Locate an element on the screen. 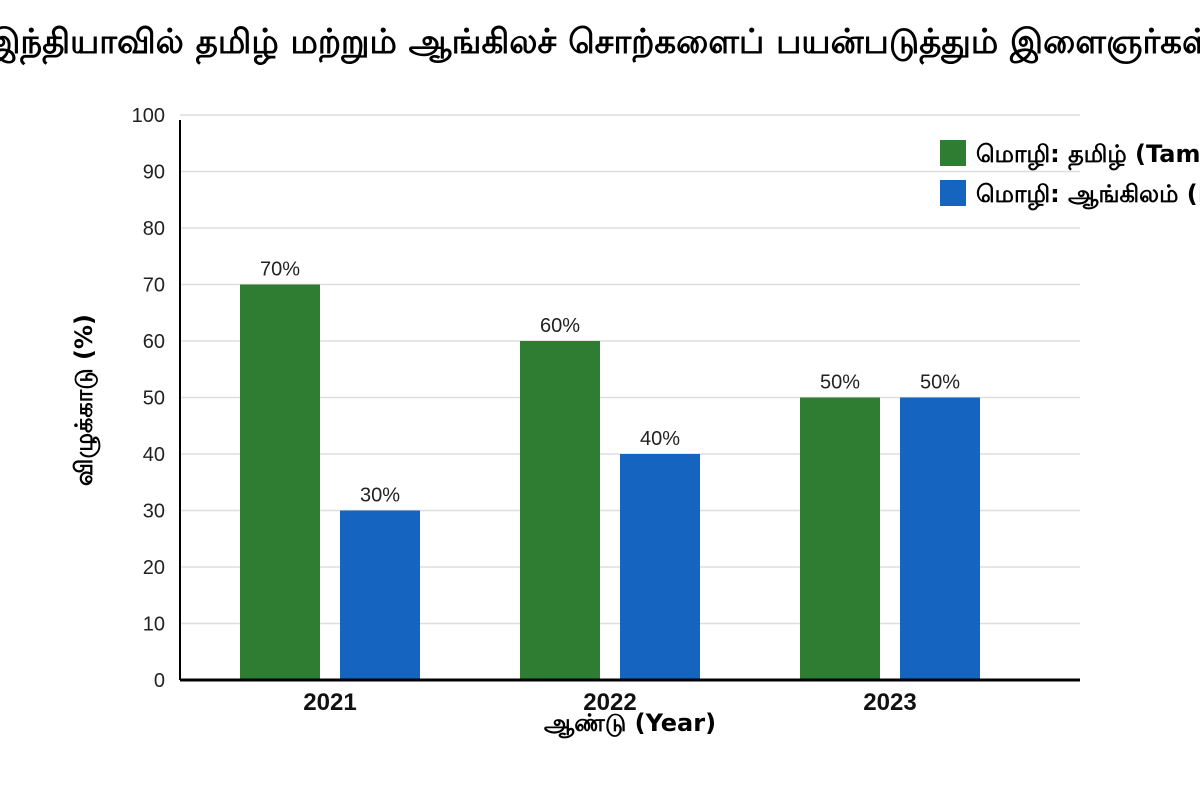 The image size is (1200, 800). y-tick-label: 0 is located at coordinates (159, 681).